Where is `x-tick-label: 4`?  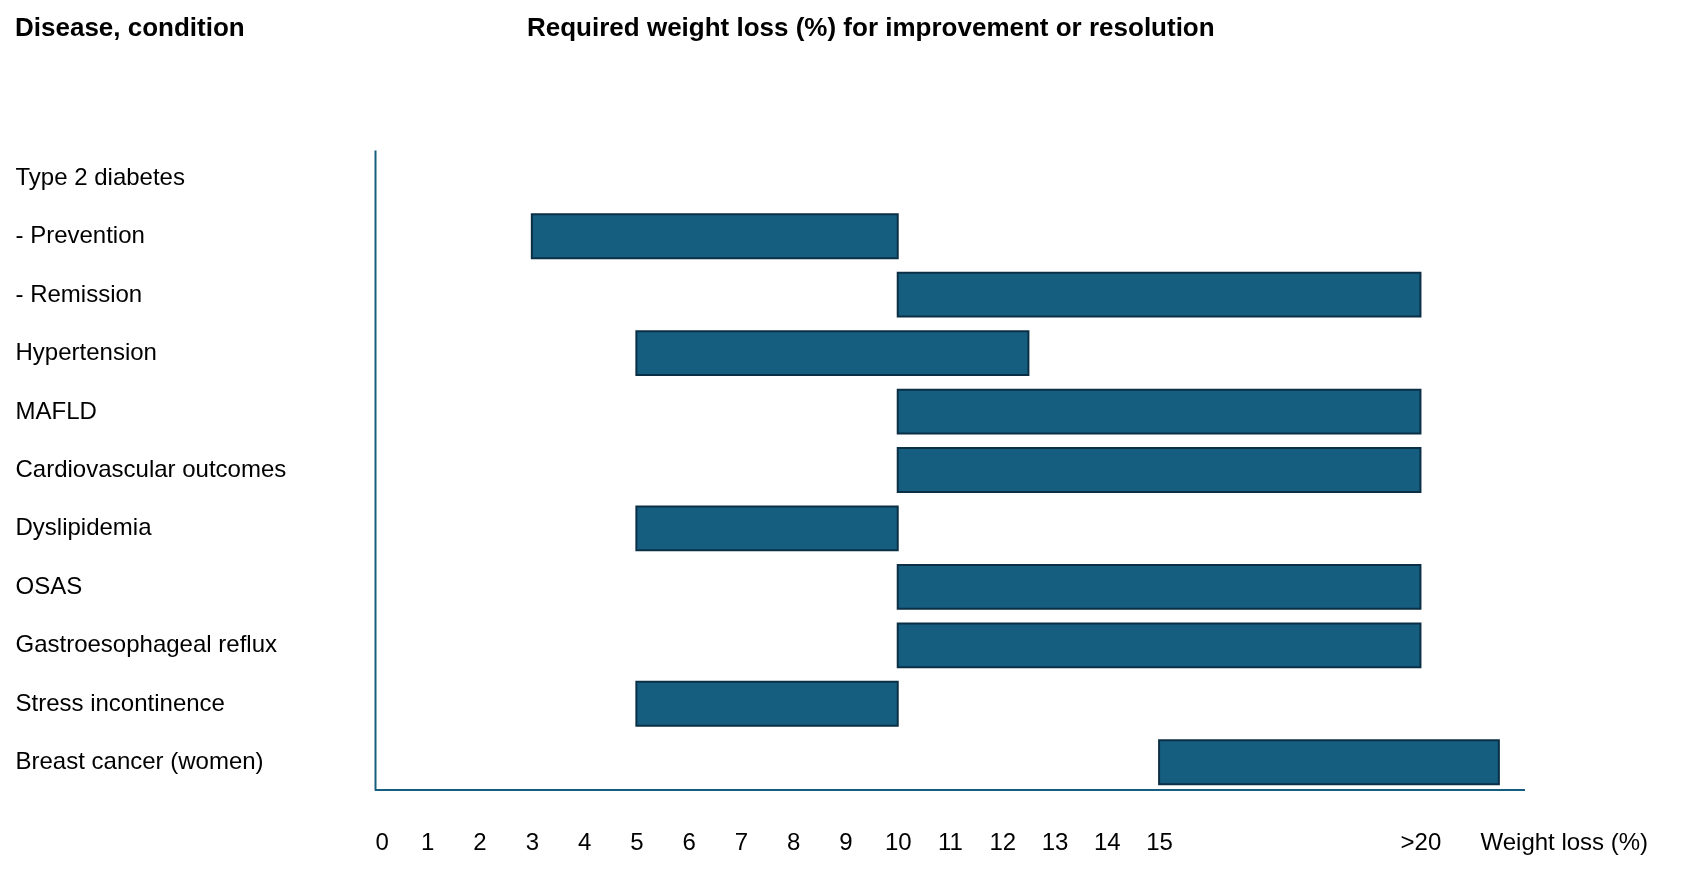
x-tick-label: 4 is located at coordinates (584, 841).